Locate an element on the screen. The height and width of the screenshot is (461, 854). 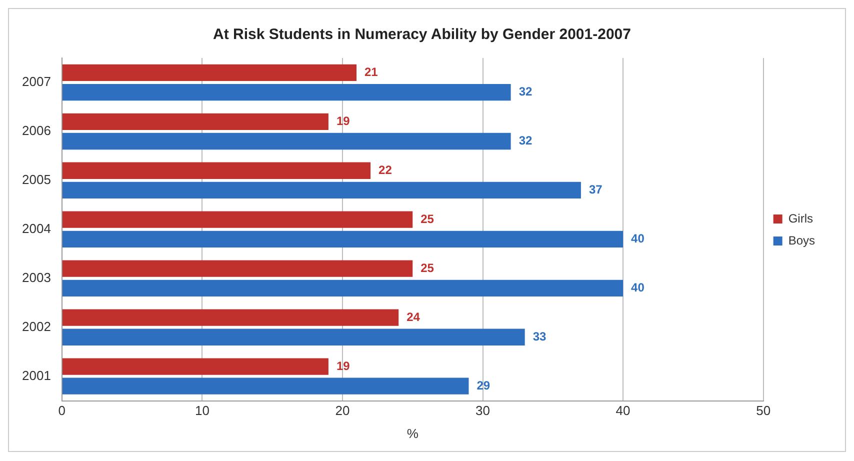
y-tick-label: 2006 is located at coordinates (36, 130).